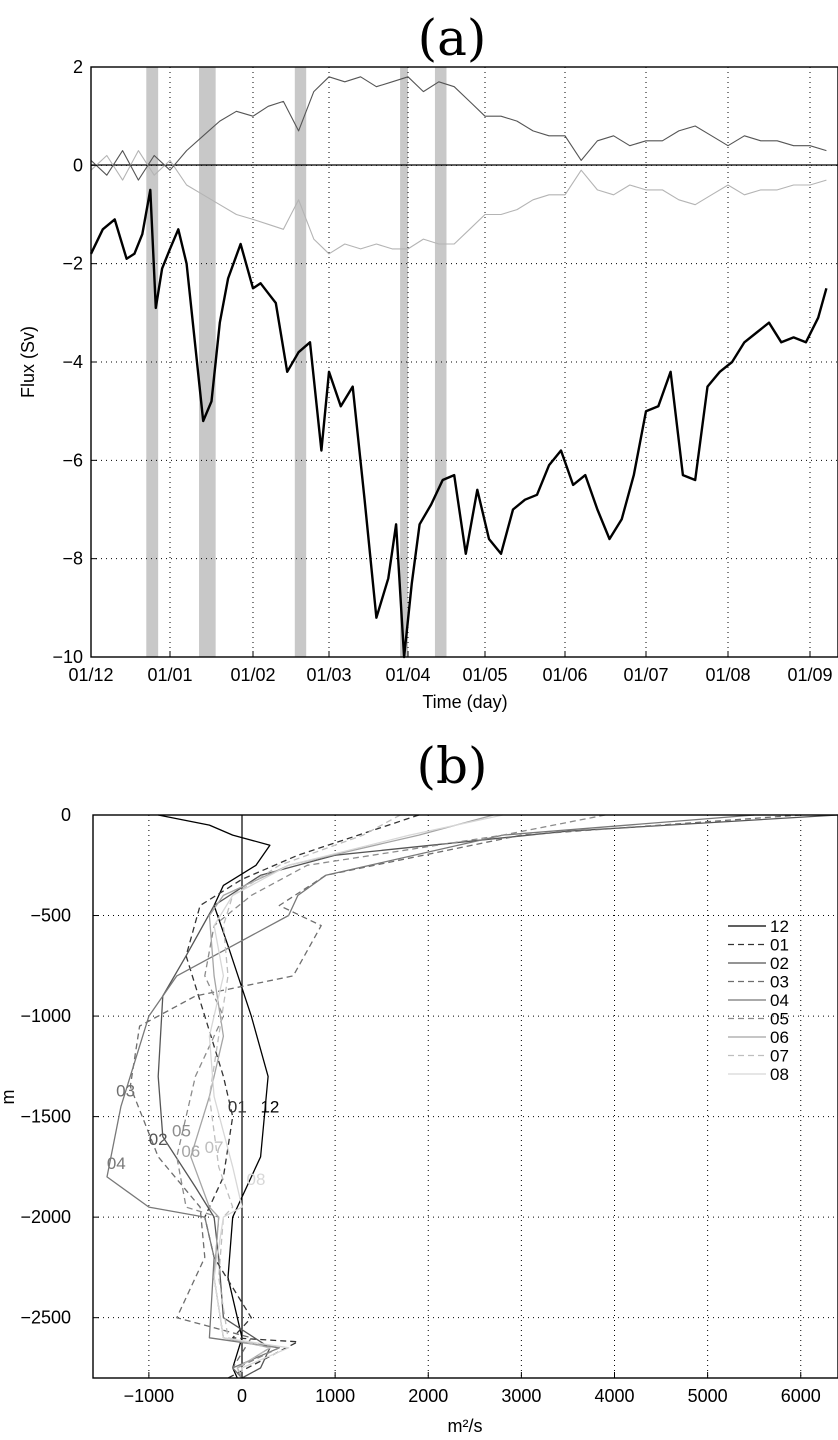  I want to click on legend-label-02: 02, so click(779, 963).